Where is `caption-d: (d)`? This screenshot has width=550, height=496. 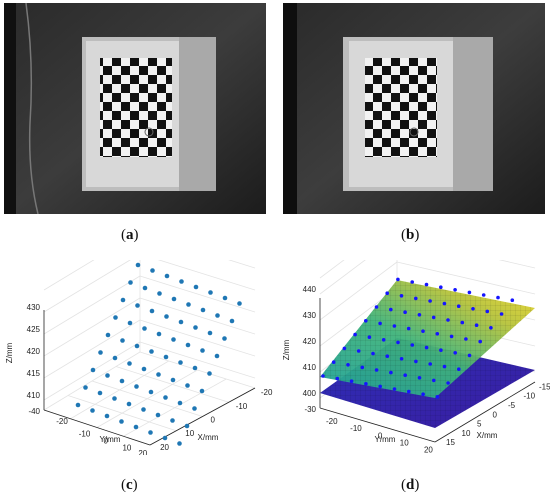 caption-d: (d) is located at coordinates (410, 485).